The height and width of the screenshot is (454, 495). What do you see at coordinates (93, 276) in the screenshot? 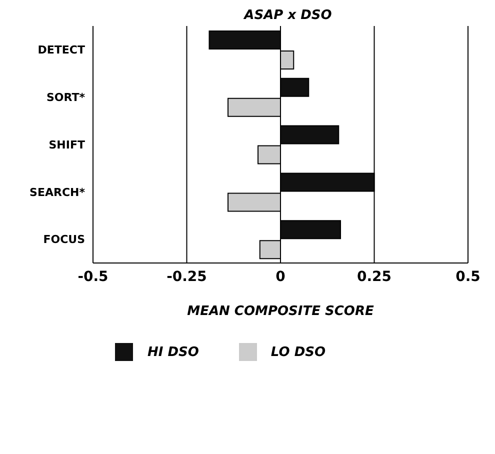
I see `x-tick-label: -0.5` at bounding box center [93, 276].